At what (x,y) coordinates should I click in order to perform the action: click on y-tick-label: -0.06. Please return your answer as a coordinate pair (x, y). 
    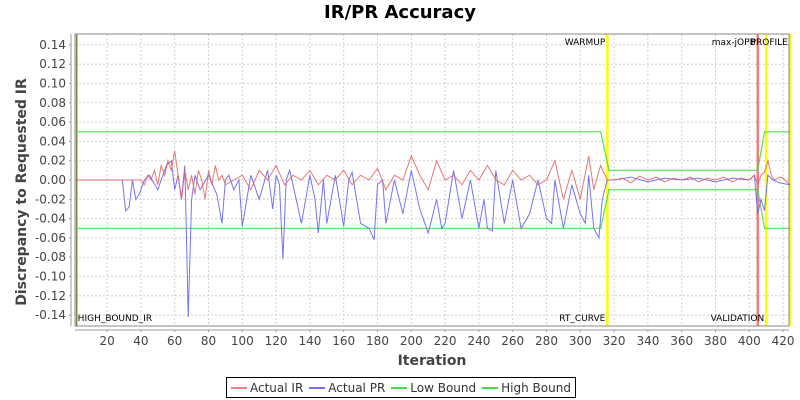
    Looking at the image, I should click on (50, 238).